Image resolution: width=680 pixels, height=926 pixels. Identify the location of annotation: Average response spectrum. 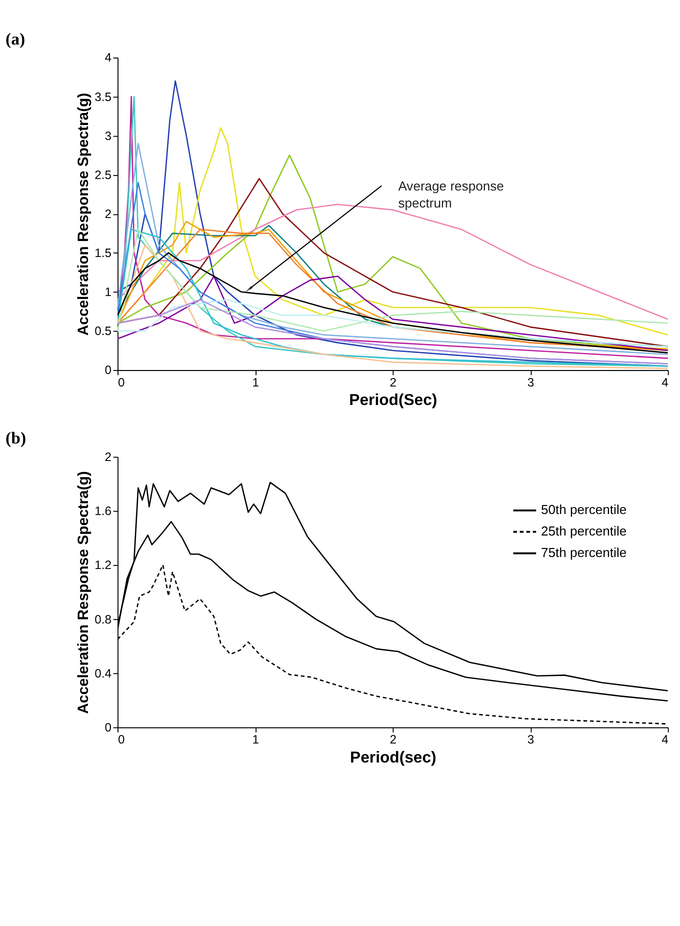
(451, 194).